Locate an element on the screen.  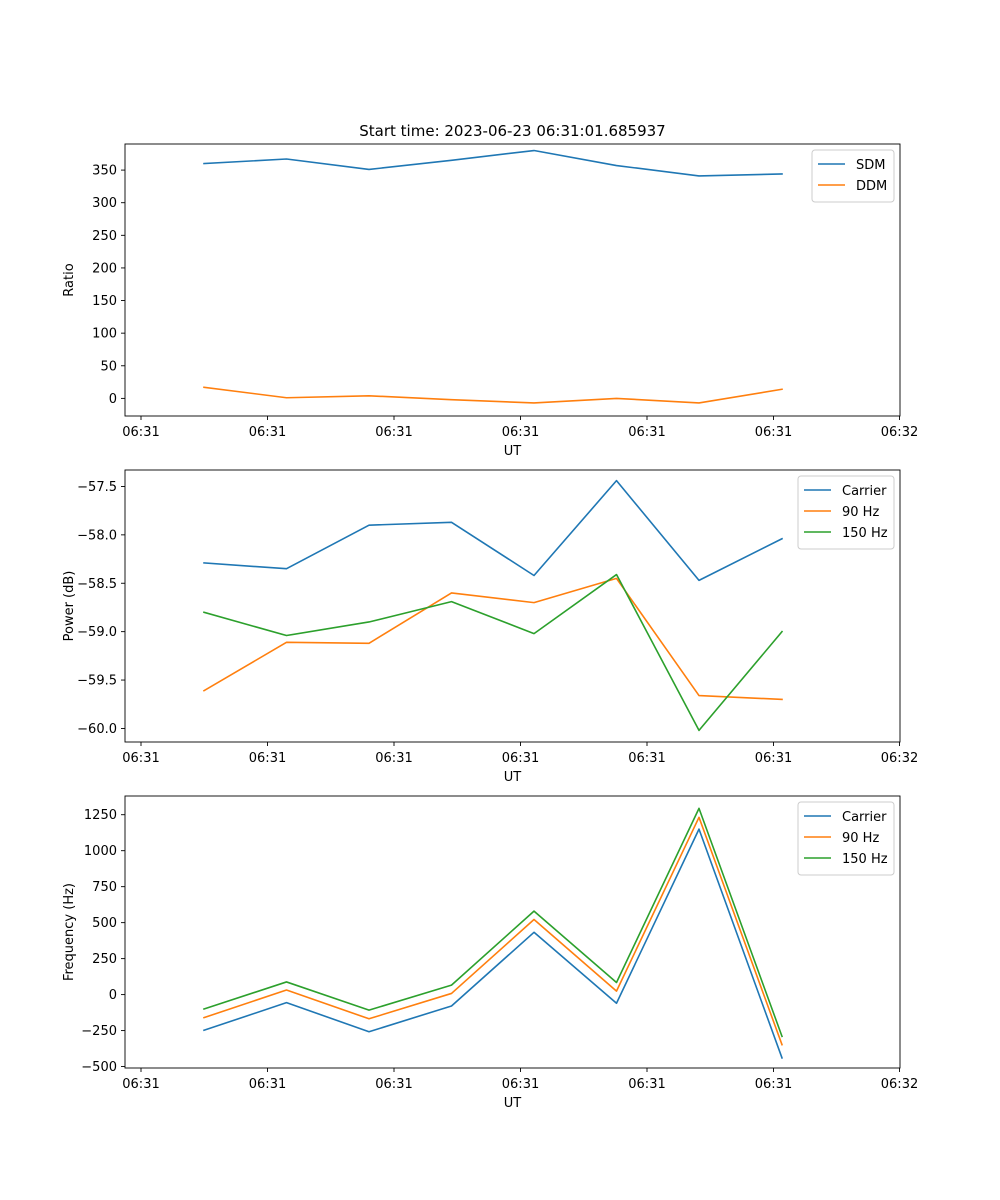
y-tick-label: −57.5 is located at coordinates (97, 487).